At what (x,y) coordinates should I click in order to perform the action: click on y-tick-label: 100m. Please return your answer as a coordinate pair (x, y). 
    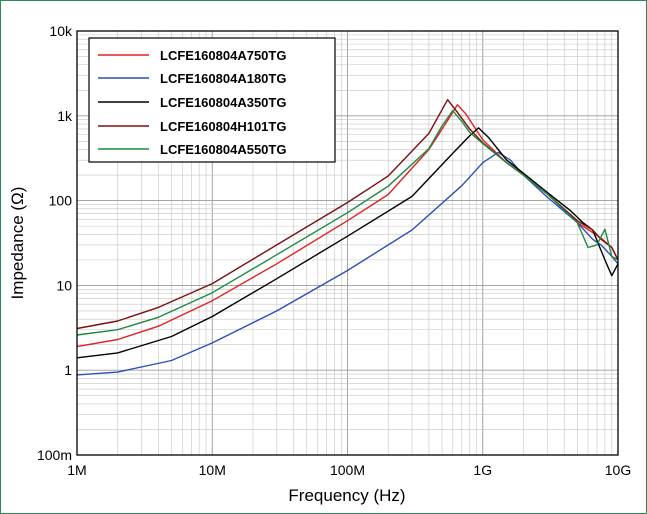
    Looking at the image, I should click on (54, 455).